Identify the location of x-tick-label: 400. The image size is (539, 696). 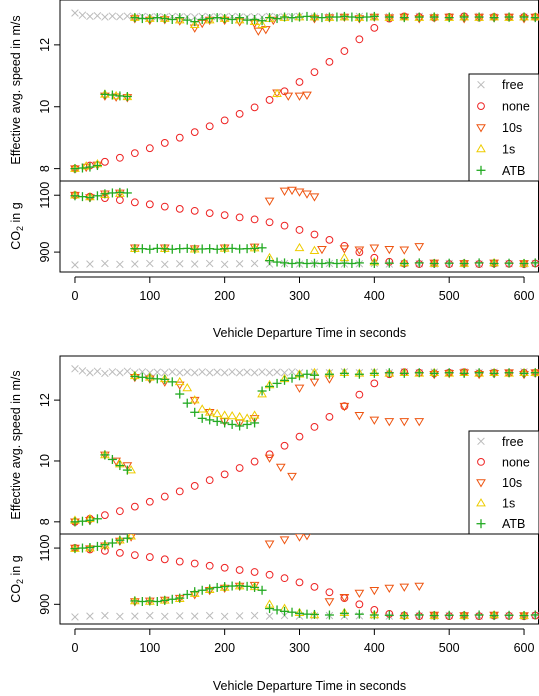
(374, 296).